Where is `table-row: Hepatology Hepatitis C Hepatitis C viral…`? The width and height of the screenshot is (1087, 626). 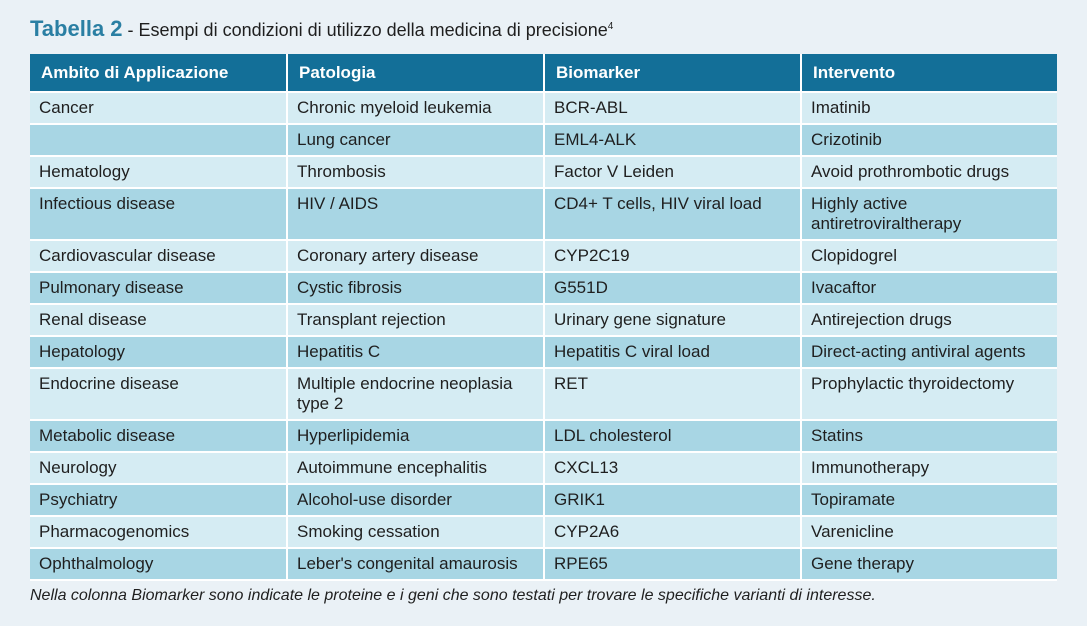 table-row: Hepatology Hepatitis C Hepatitis C viral… is located at coordinates (543, 352).